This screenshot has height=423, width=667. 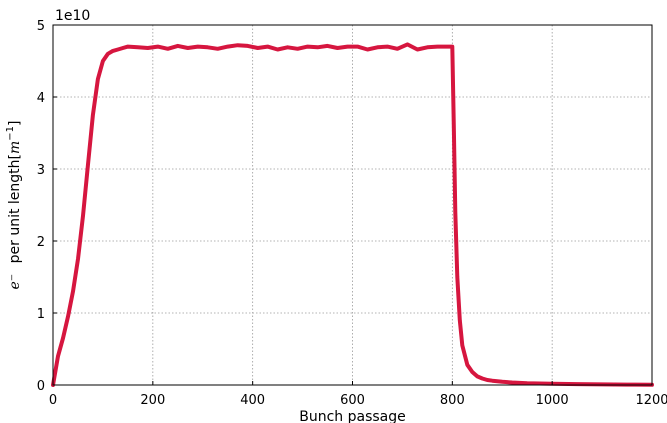 What do you see at coordinates (352, 416) in the screenshot?
I see `x-axis-label: Bunch passage` at bounding box center [352, 416].